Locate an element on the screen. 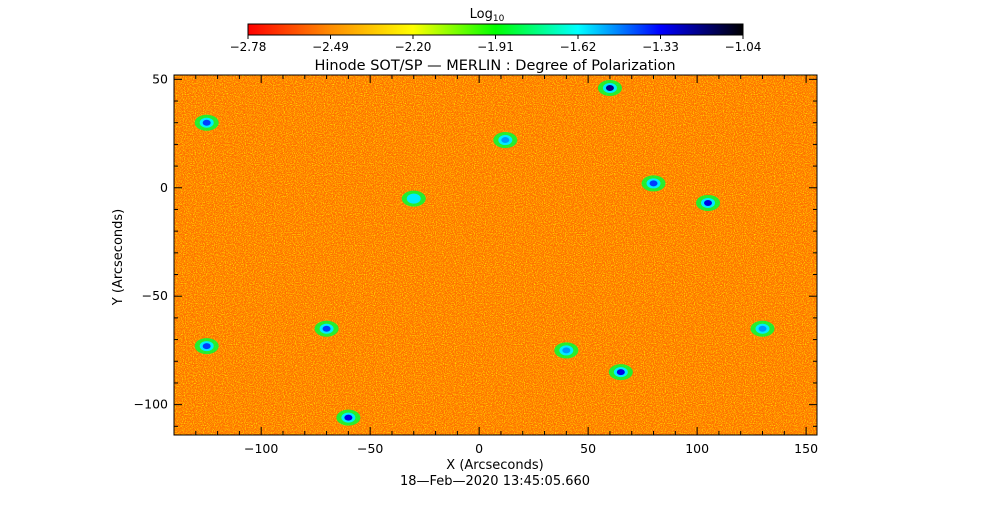 The height and width of the screenshot is (516, 989). x-tick-label: 100 is located at coordinates (697, 448).